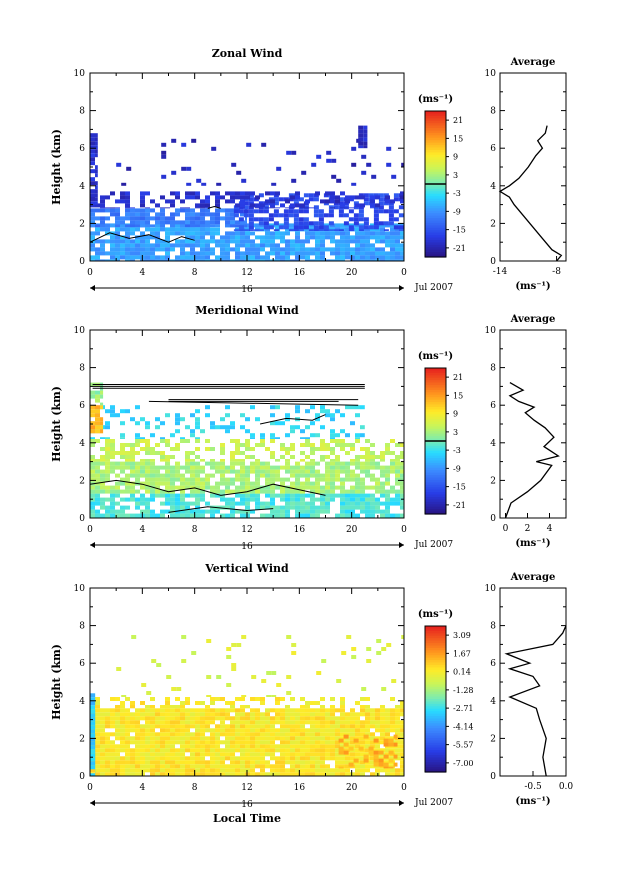  What do you see at coordinates (142, 237) in the screenshot?
I see `contour-line` at bounding box center [142, 237].